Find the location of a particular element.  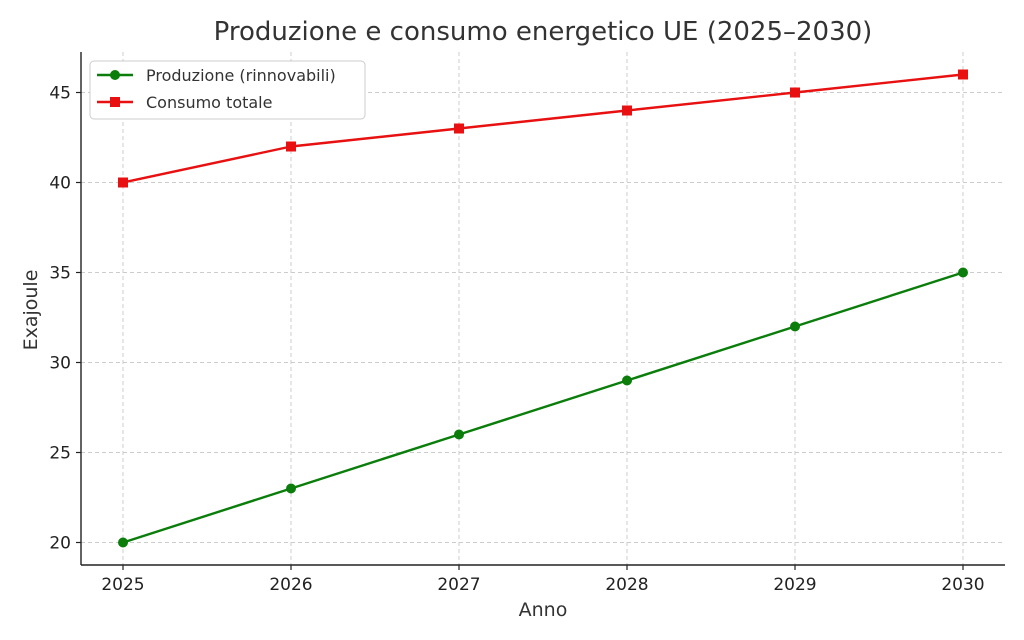

y-tick-label: 25 is located at coordinates (60, 454).